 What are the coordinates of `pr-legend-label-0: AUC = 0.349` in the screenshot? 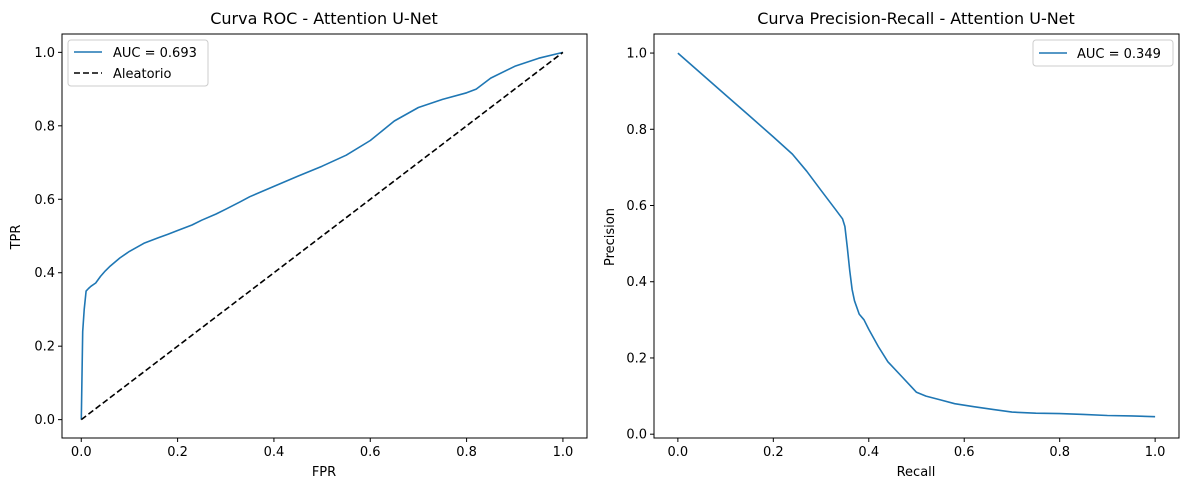 It's located at (1119, 54).